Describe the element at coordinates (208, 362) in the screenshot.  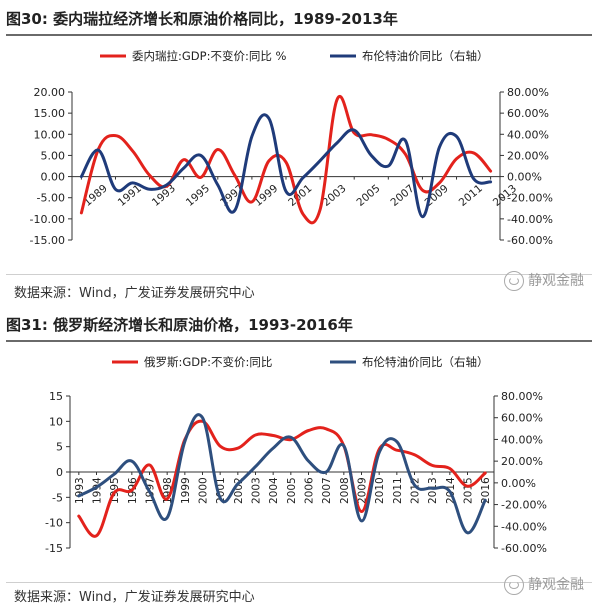
I see `legend-label-1: 俄罗斯:GDP:不变价:同比` at that location.